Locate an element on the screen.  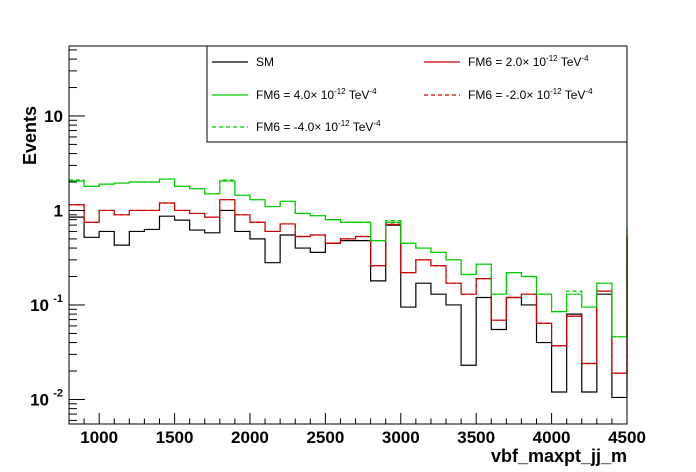
x-tick-label: 2000 is located at coordinates (250, 437).